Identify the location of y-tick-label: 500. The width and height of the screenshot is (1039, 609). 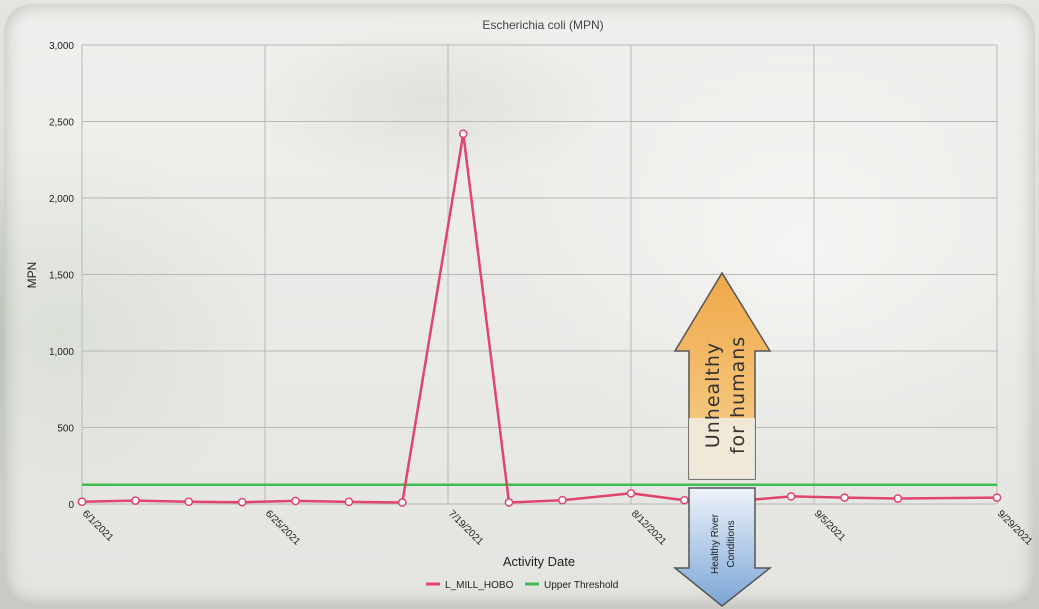
(65, 429).